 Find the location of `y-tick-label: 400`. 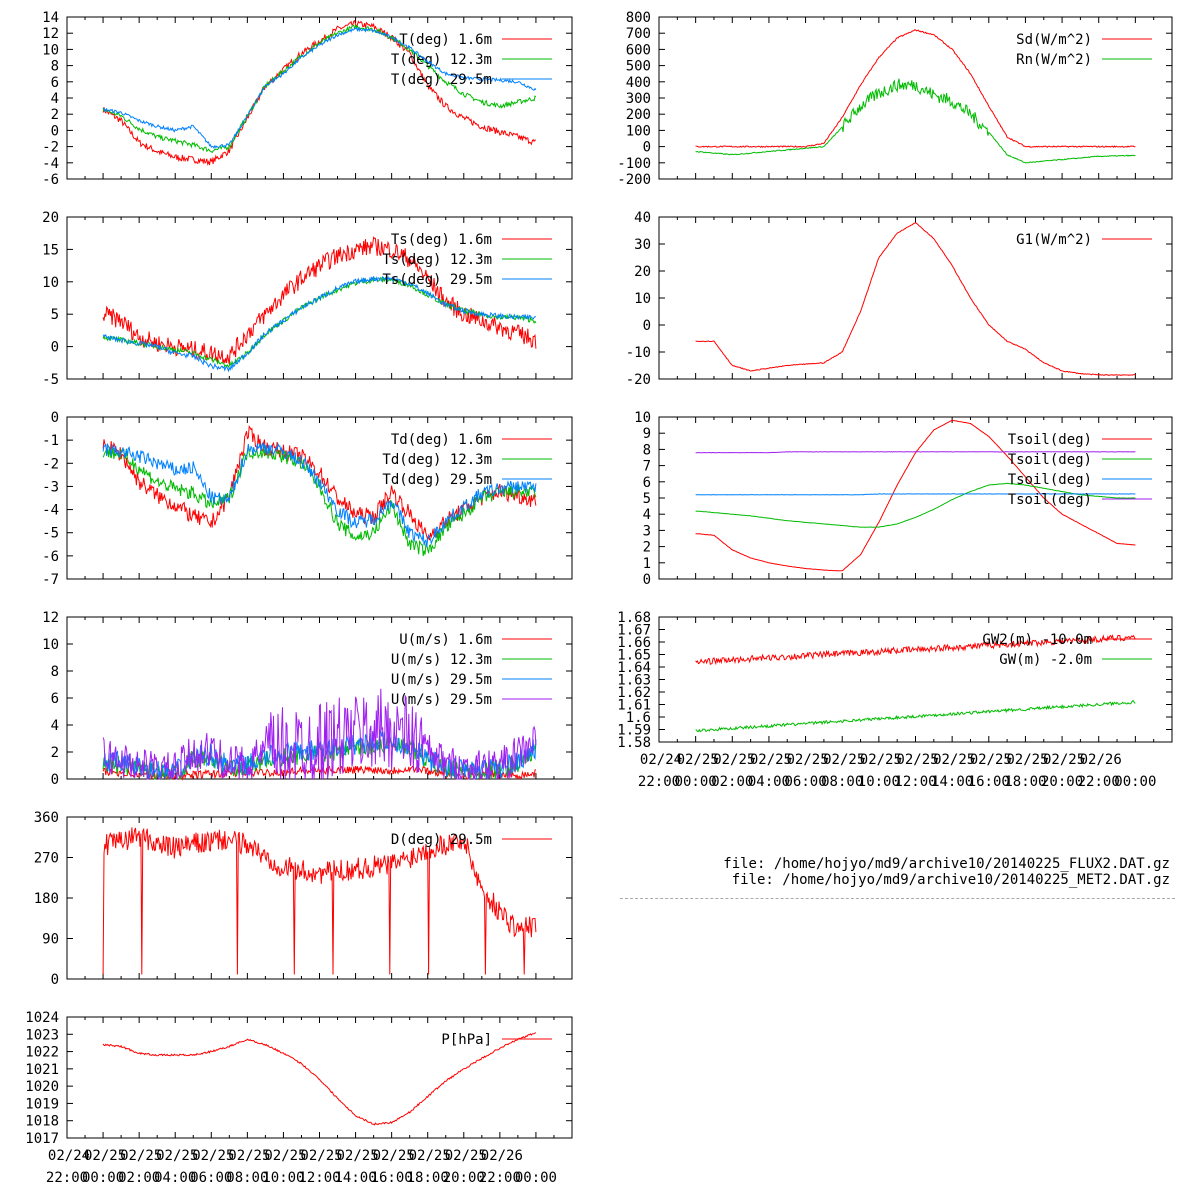

y-tick-label: 400 is located at coordinates (638, 83).